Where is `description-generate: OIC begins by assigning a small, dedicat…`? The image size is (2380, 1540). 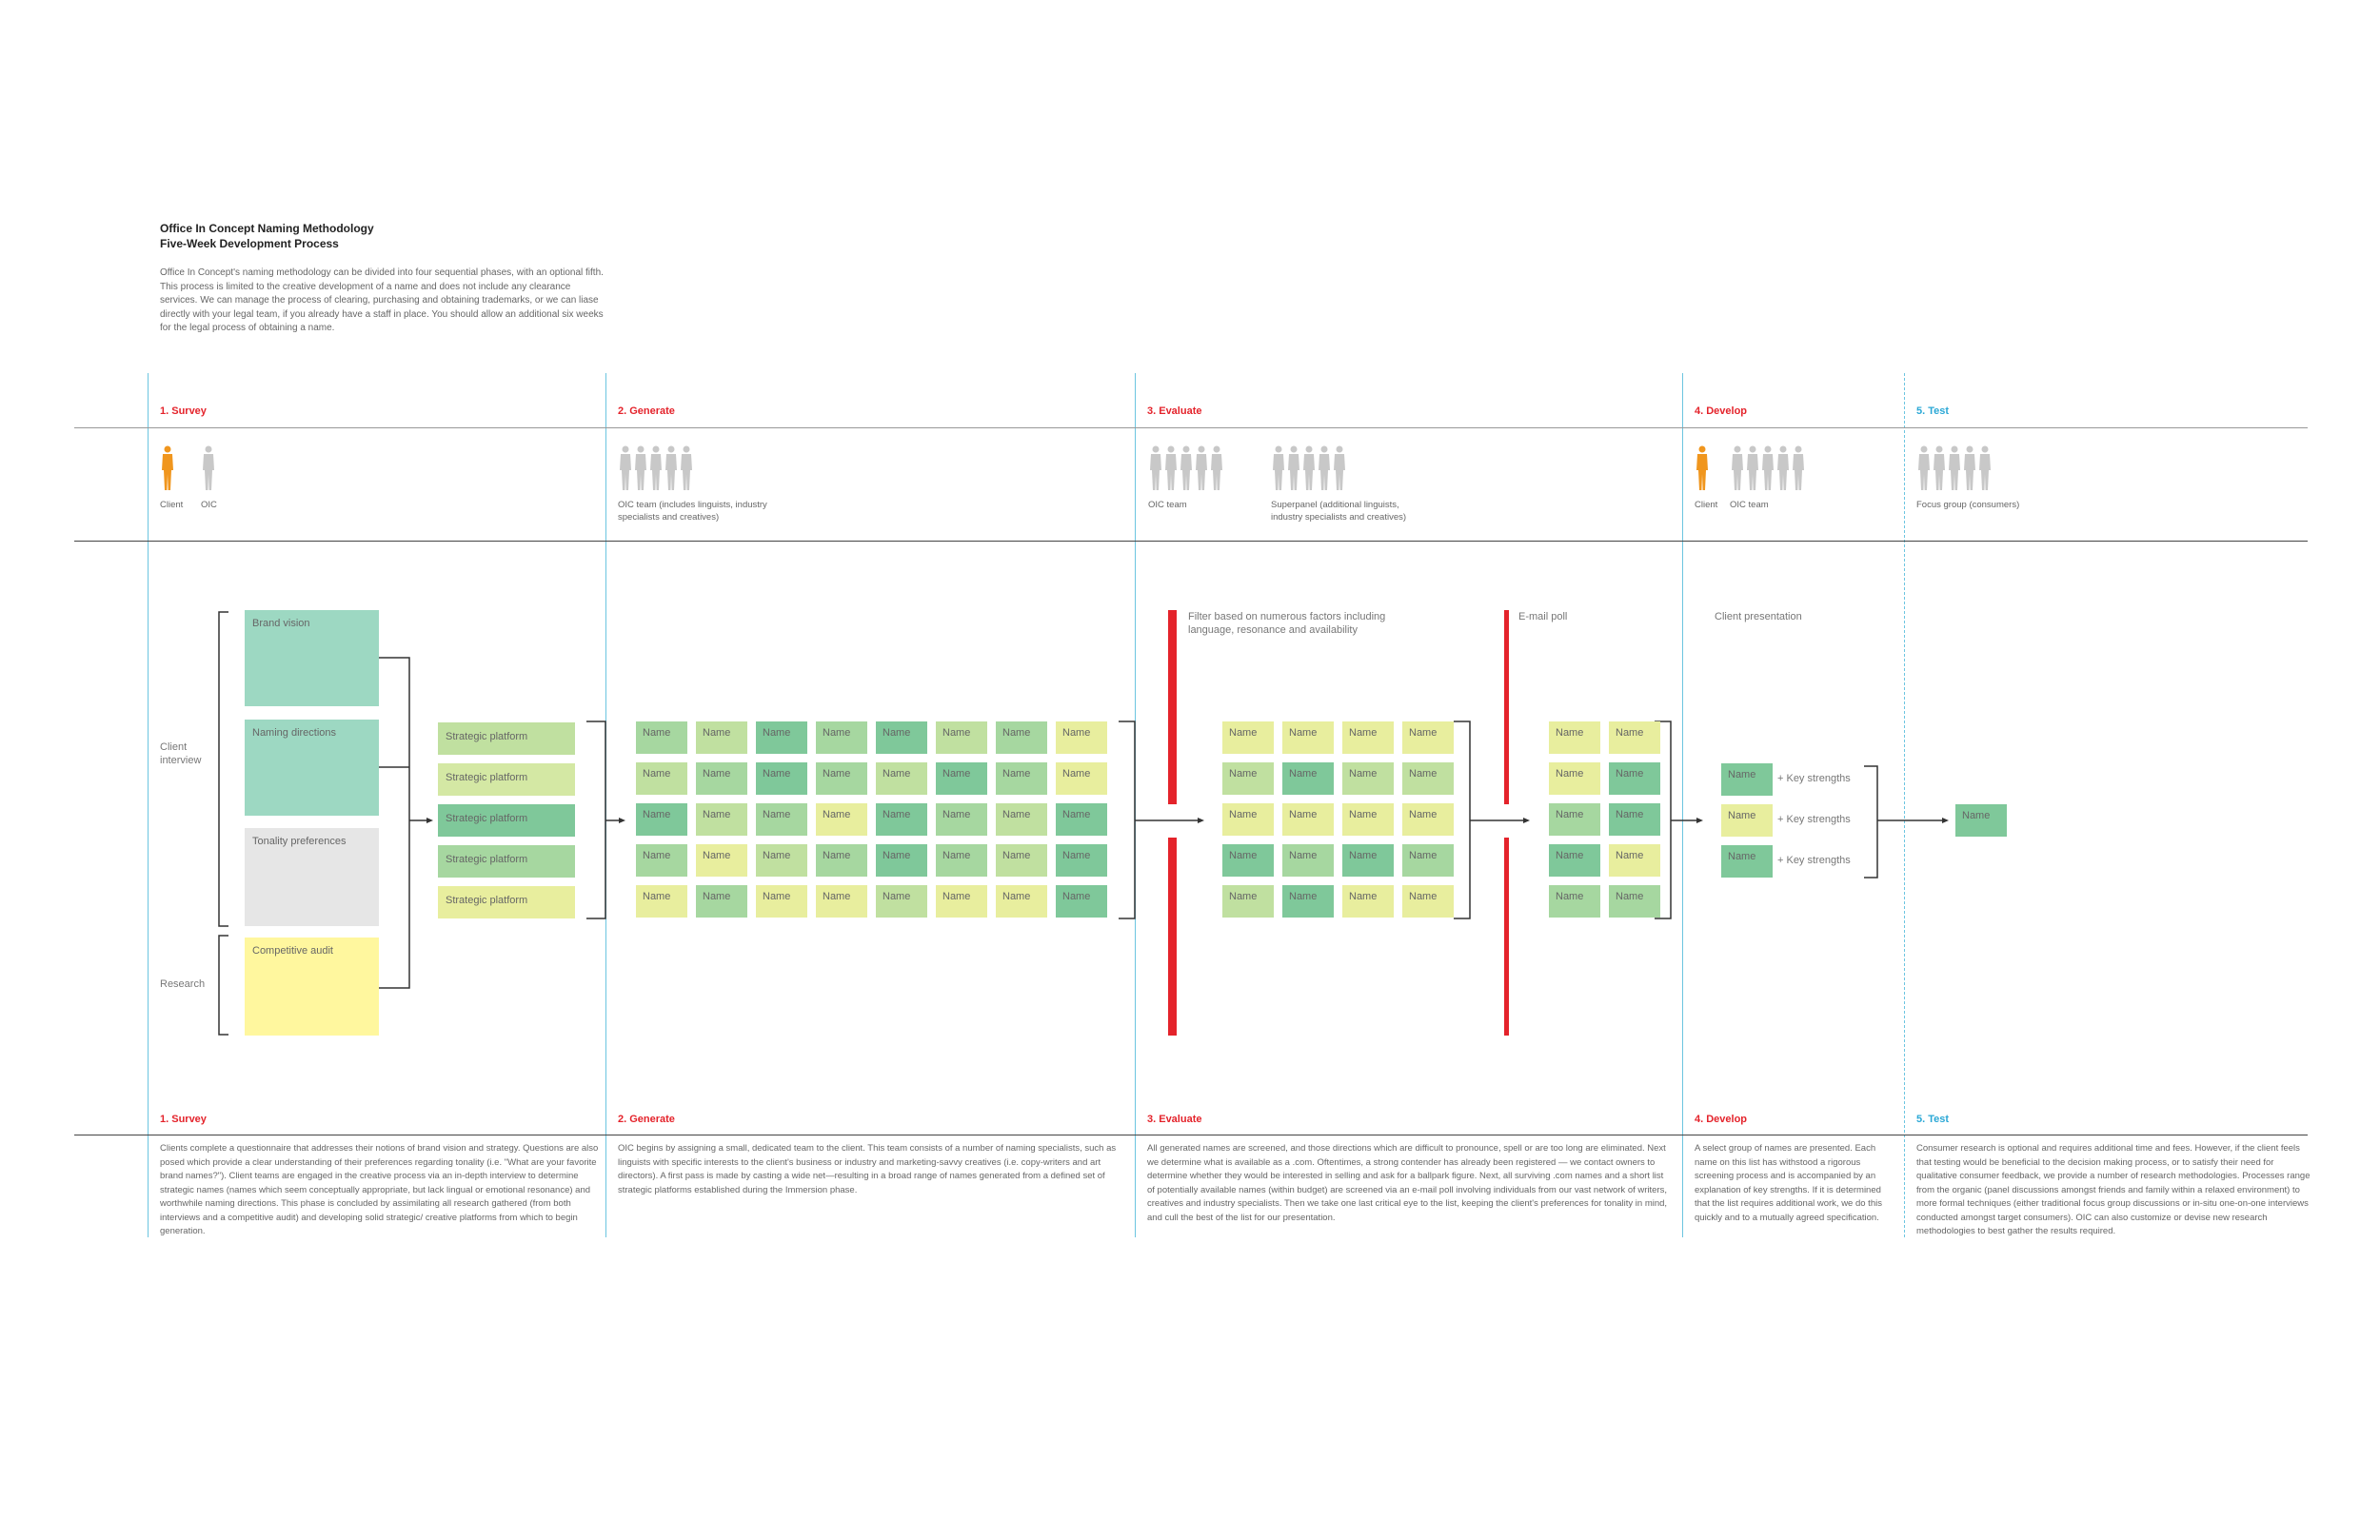
description-generate: OIC begins by assigning a small, dedicat… is located at coordinates (867, 1169).